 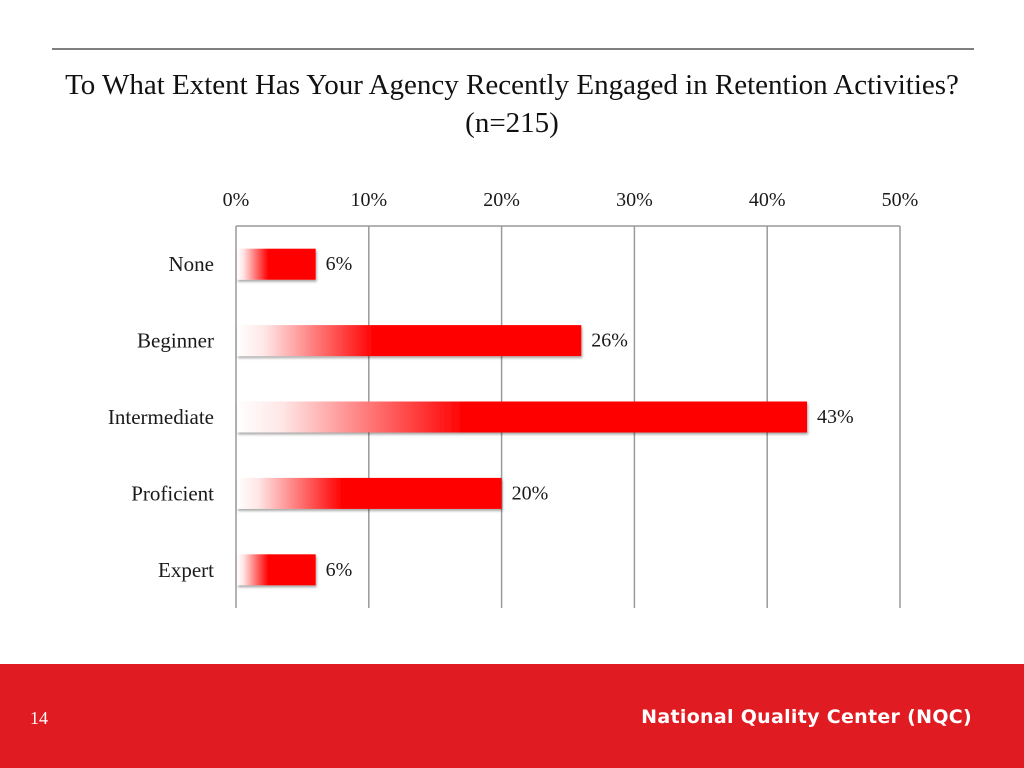 What do you see at coordinates (634, 200) in the screenshot?
I see `x-tick-label: 30%` at bounding box center [634, 200].